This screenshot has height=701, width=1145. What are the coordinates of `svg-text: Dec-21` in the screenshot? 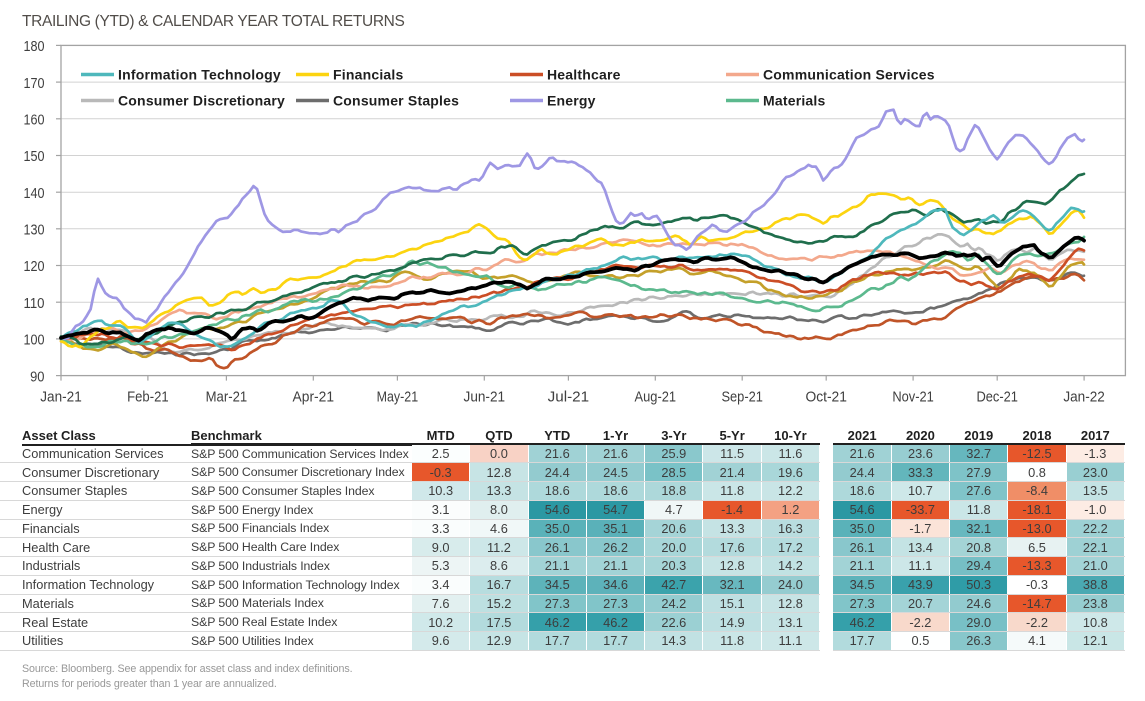 It's located at (997, 398).